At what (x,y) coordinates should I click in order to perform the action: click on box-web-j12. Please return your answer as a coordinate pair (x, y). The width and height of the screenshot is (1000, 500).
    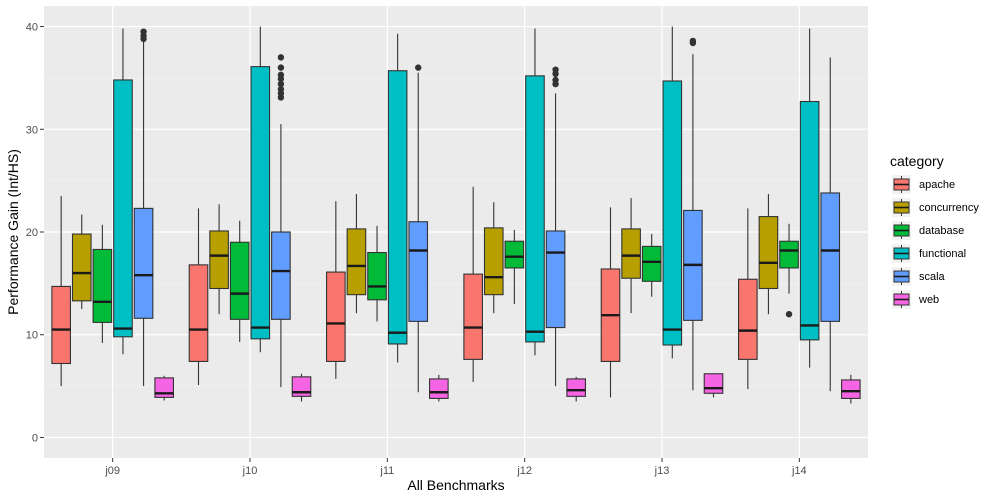
    Looking at the image, I should click on (576, 389).